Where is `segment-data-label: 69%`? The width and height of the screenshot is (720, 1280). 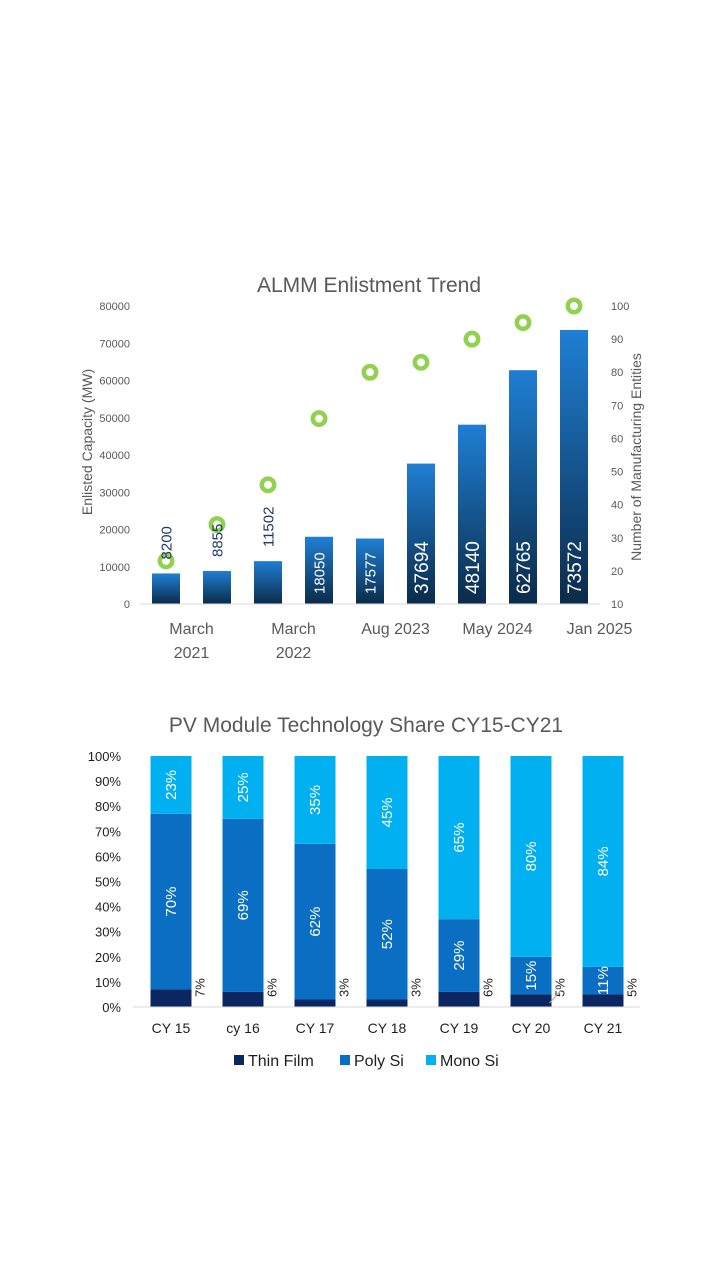 segment-data-label: 69% is located at coordinates (243, 905).